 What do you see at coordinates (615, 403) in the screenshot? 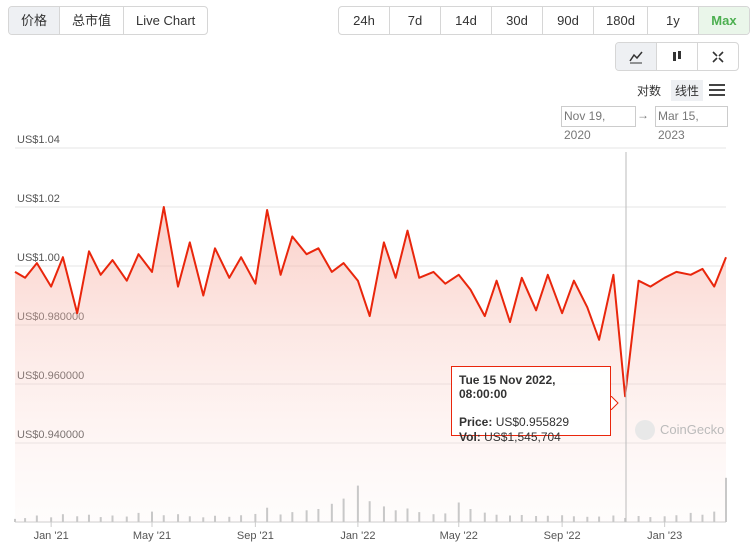
I see `tooltip-pointer` at bounding box center [615, 403].